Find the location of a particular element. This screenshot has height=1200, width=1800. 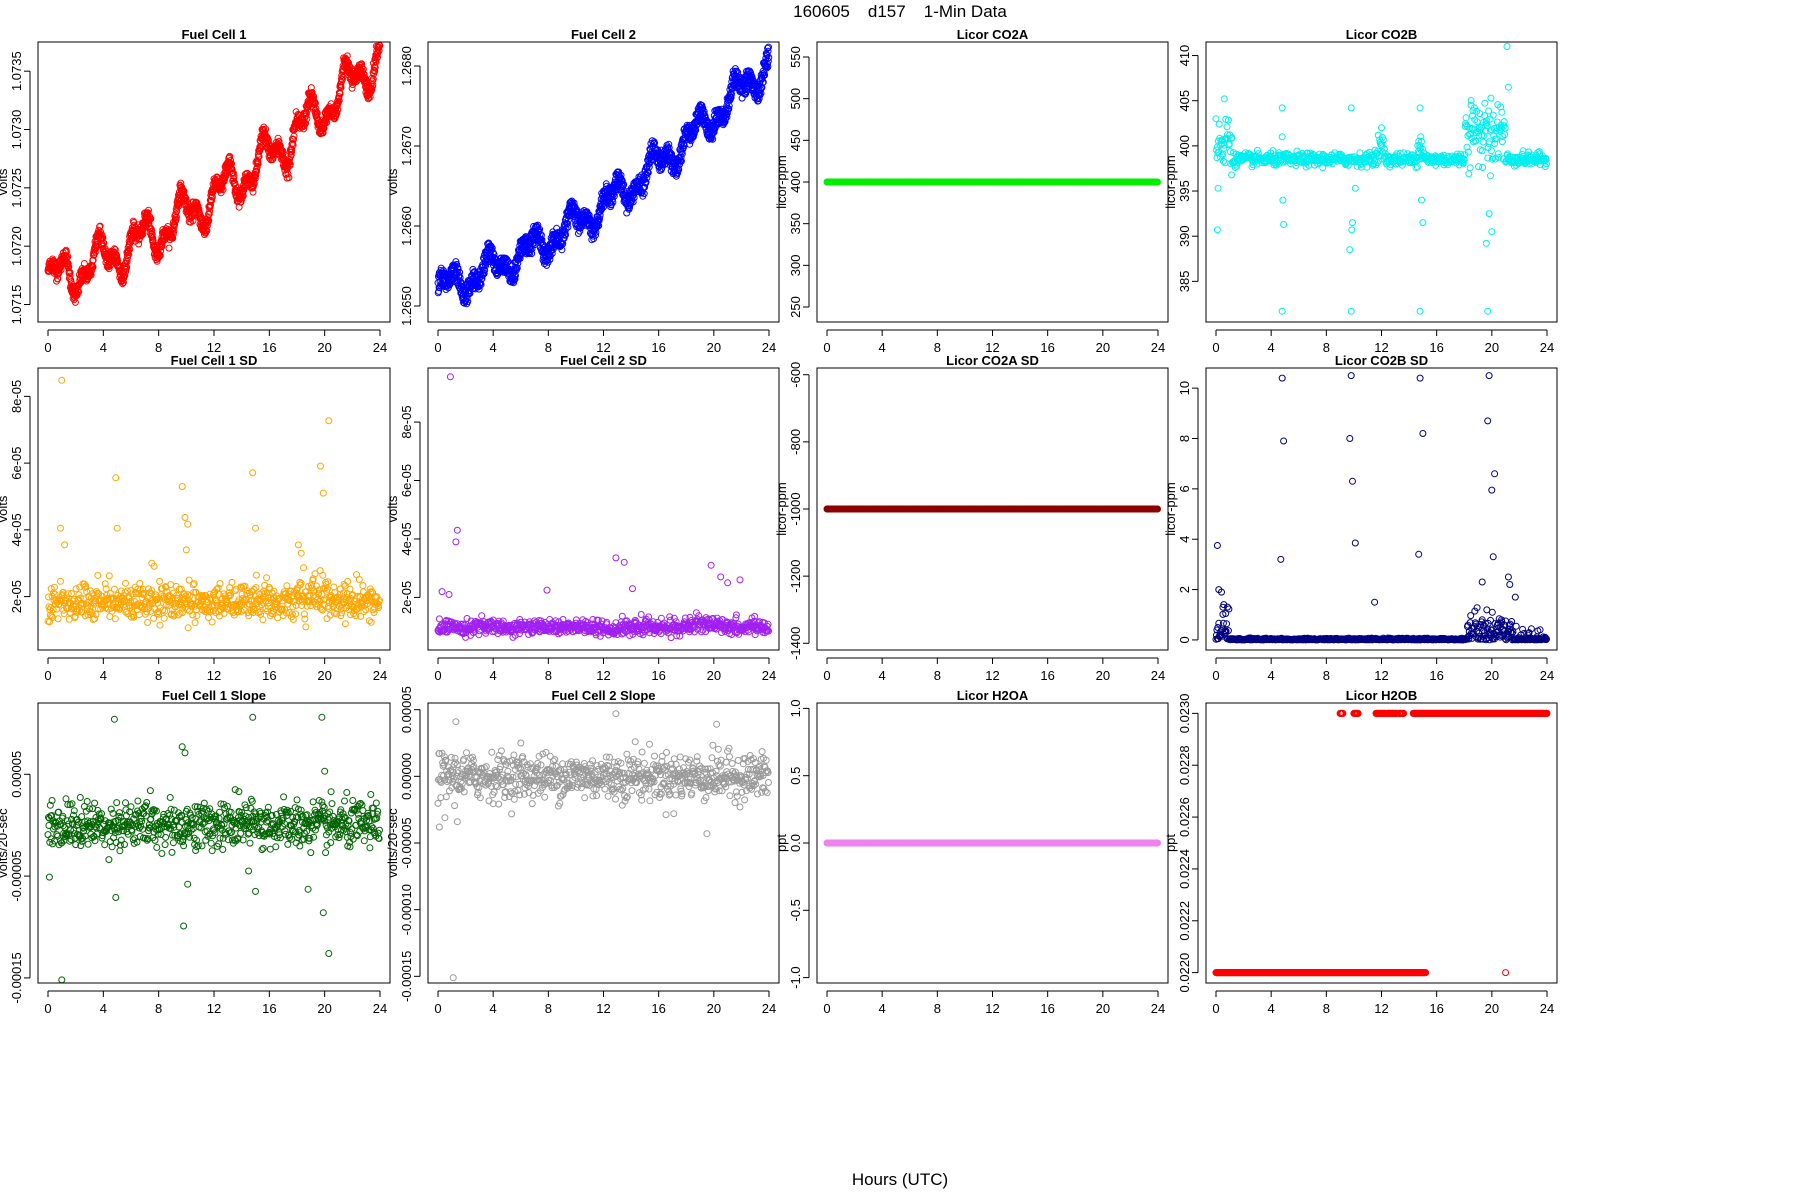

y-tick-label: 1.2680 is located at coordinates (406, 66).